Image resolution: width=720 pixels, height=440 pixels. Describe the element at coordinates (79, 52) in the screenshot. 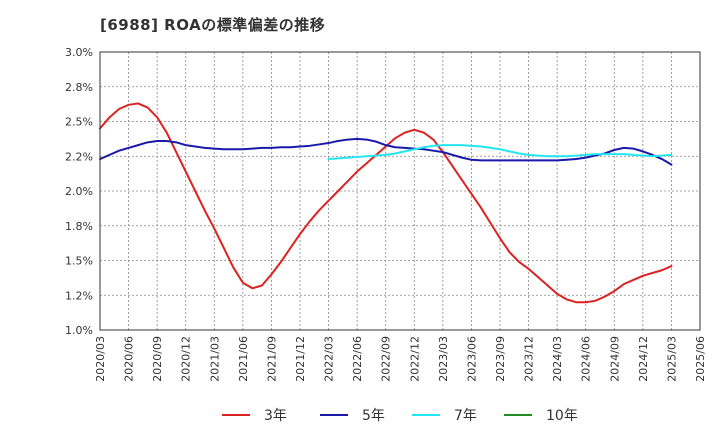

I see `y-tick-label: 3.0%` at that location.